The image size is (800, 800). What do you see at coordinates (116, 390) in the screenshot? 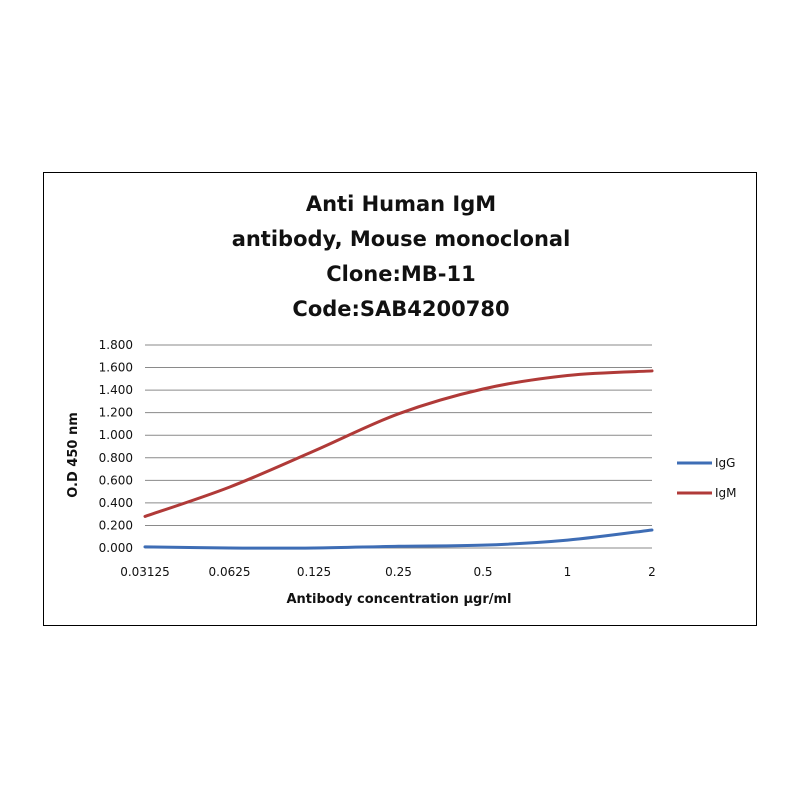
I see `y-tick-label: 1.400` at bounding box center [116, 390].